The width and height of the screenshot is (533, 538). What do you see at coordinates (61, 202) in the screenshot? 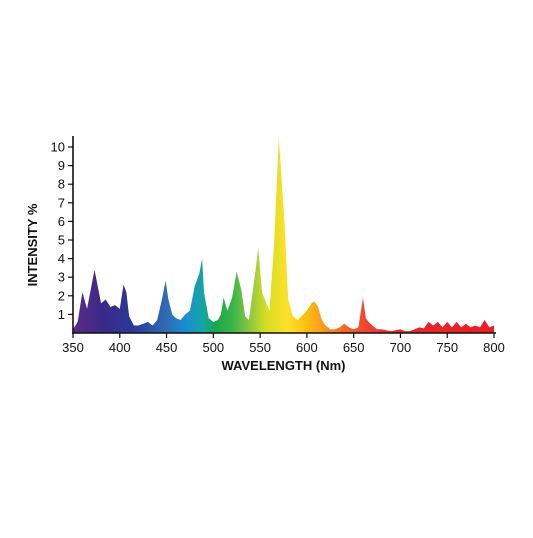
I see `y-tick-label: 7` at bounding box center [61, 202].